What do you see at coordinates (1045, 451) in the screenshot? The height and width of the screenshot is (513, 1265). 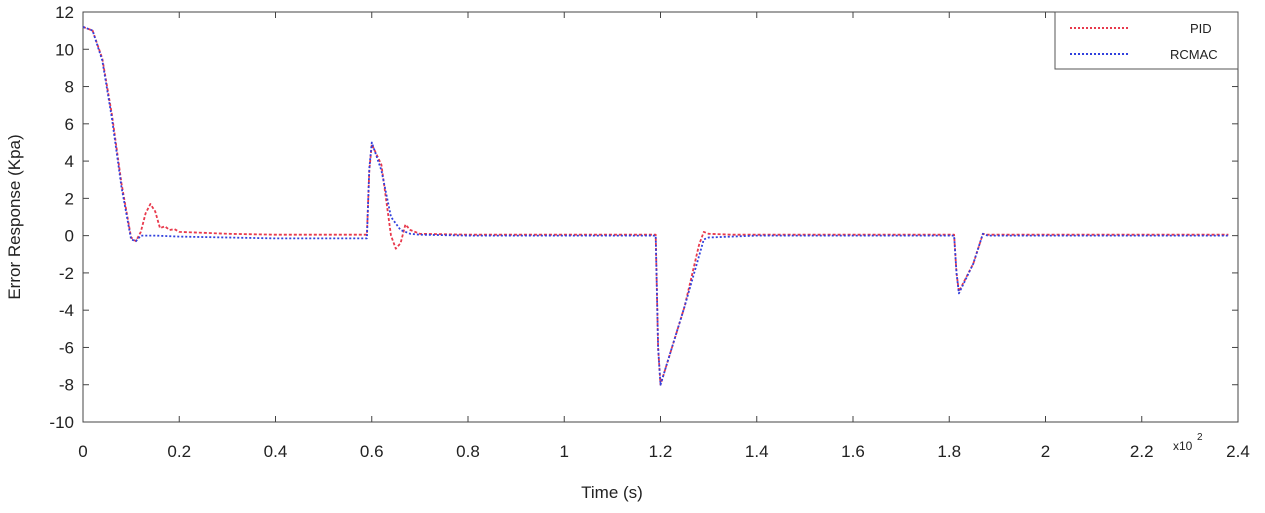 I see `x-tick-label: 2` at bounding box center [1045, 451].